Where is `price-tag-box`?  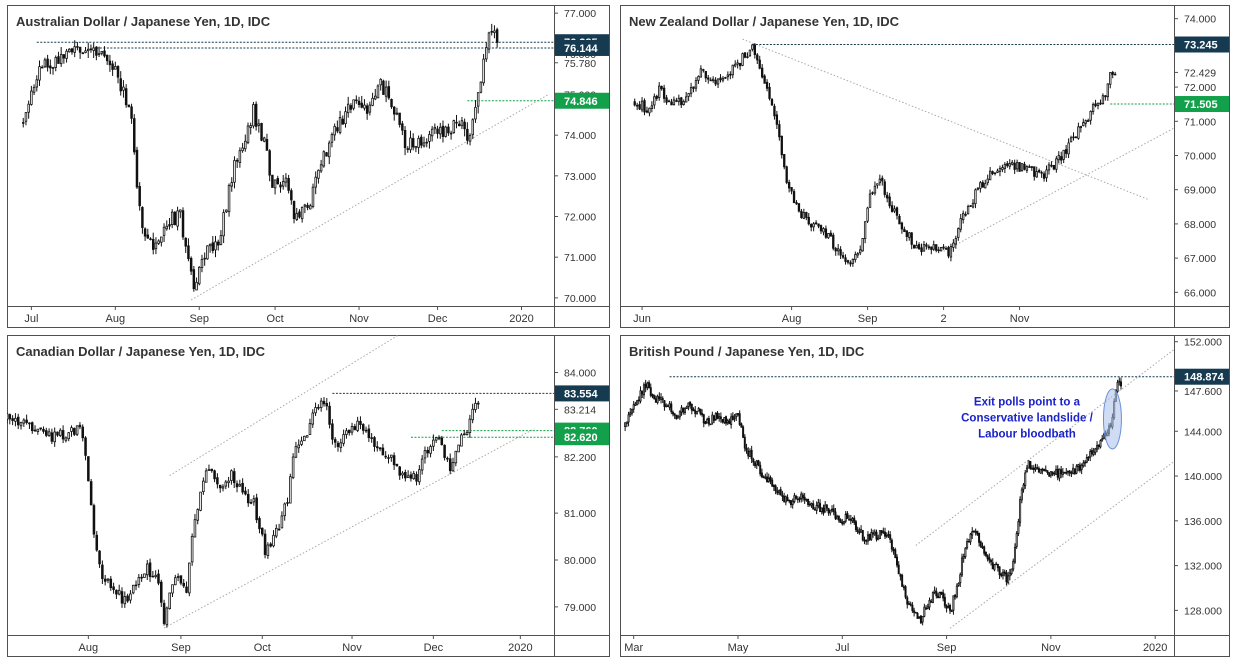
price-tag-box is located at coordinates (582, 100).